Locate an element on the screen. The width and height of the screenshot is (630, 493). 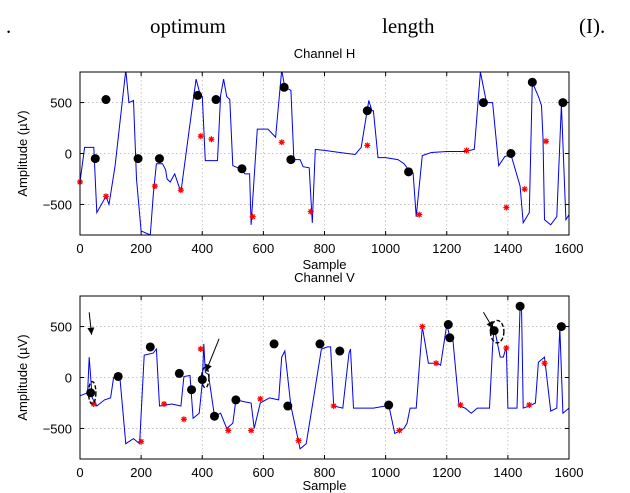
y-tick-label: 500 is located at coordinates (61, 103).